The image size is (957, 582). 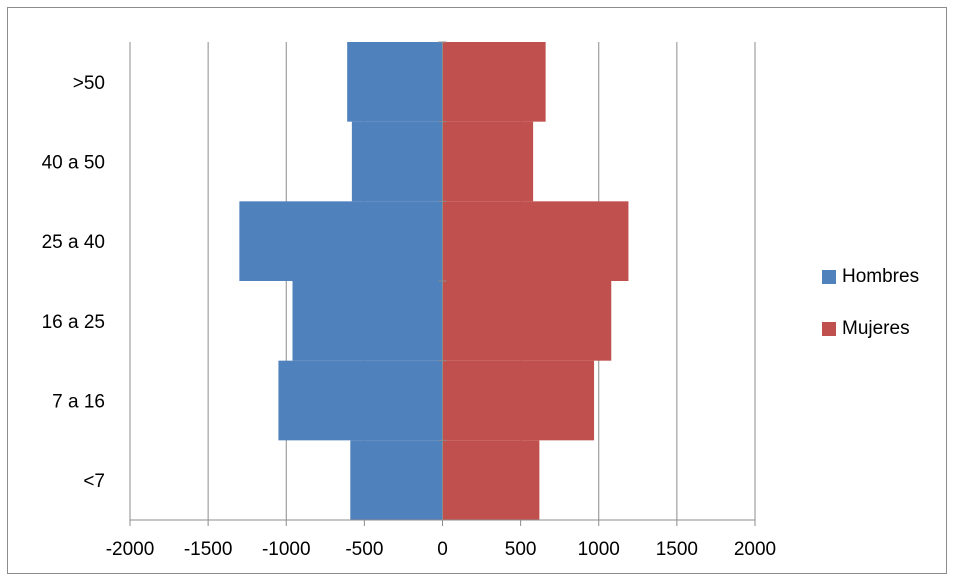 I want to click on legend-label-mujeres: Mujeres, so click(x=876, y=328).